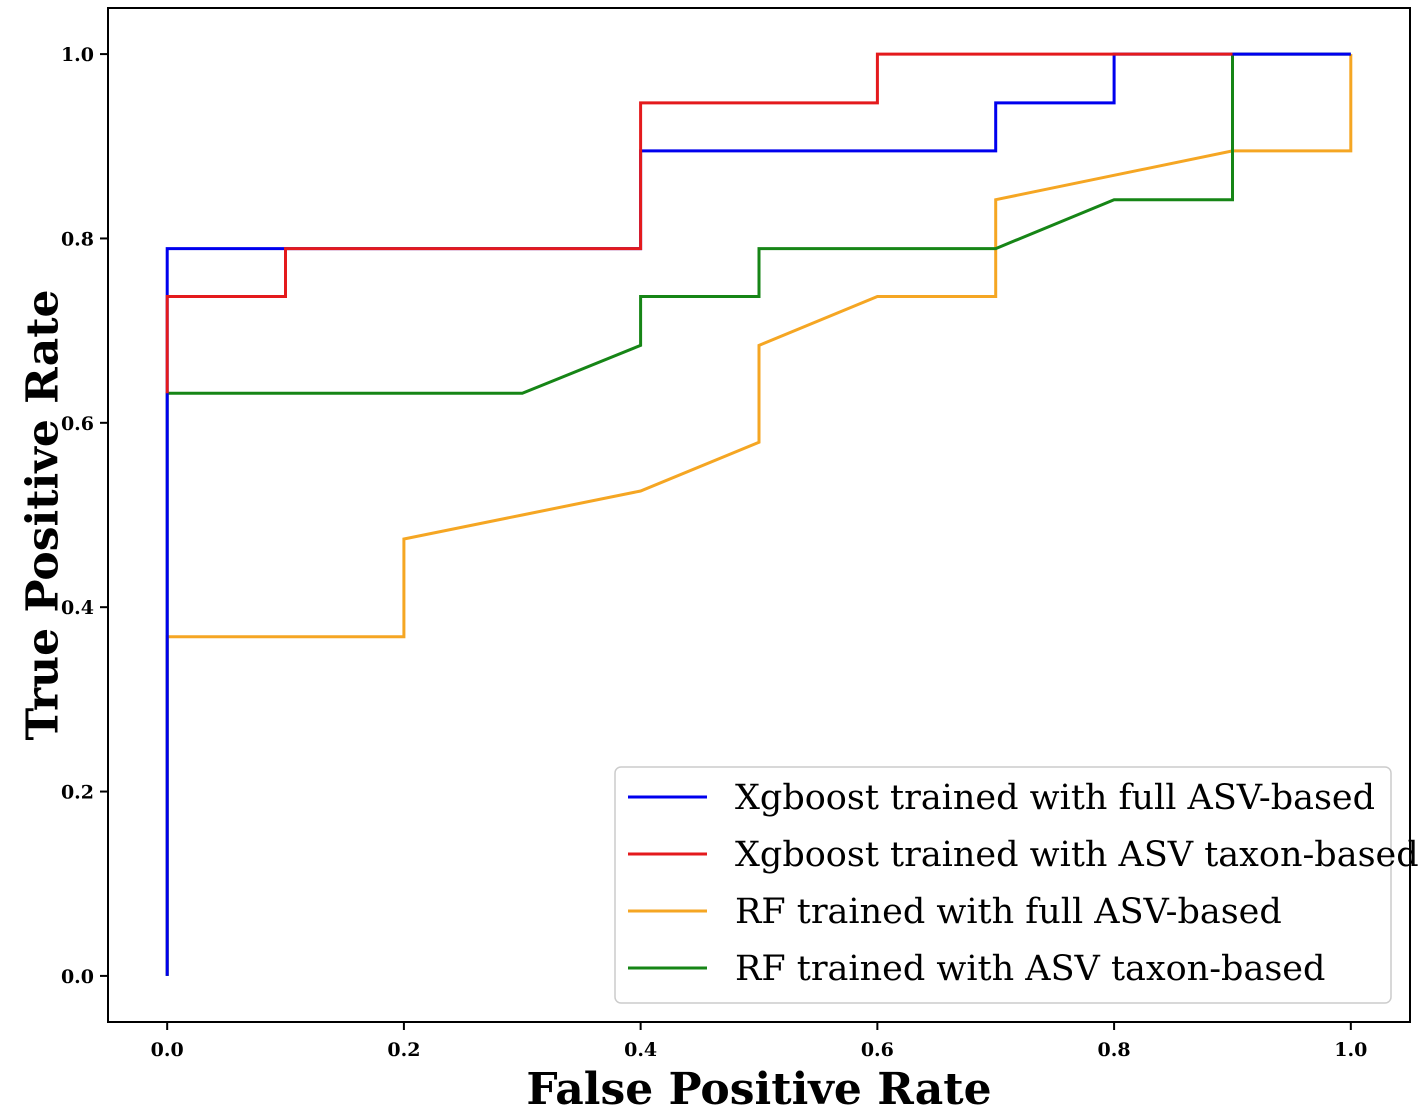  Describe the element at coordinates (1076, 855) in the screenshot. I see `legend-label: Xgboost trained with ASV taxon-based` at that location.